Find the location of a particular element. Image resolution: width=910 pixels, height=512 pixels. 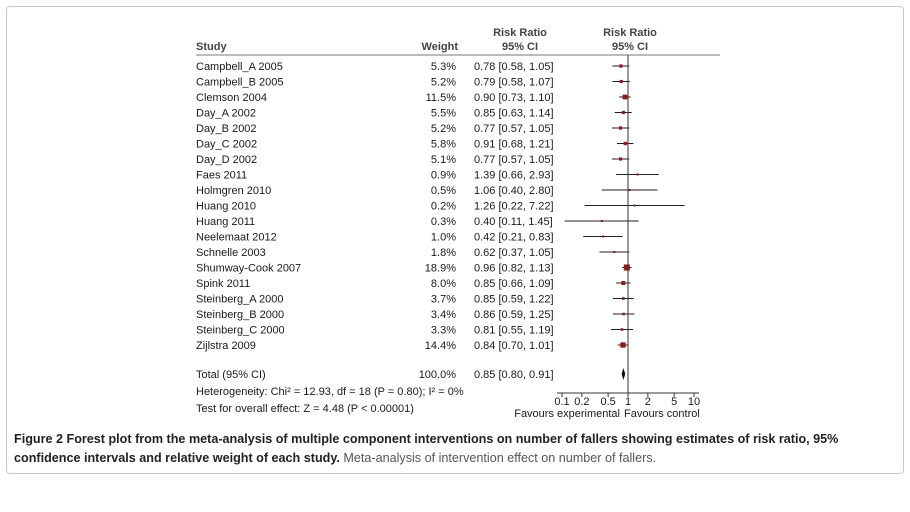

study-weight: 0.5% is located at coordinates (443, 191).